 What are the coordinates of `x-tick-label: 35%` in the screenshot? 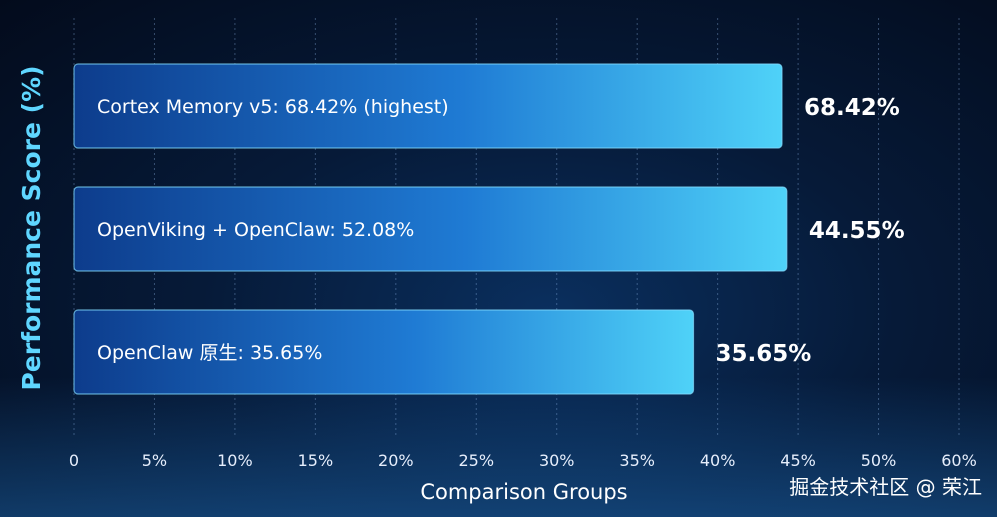 It's located at (637, 460).